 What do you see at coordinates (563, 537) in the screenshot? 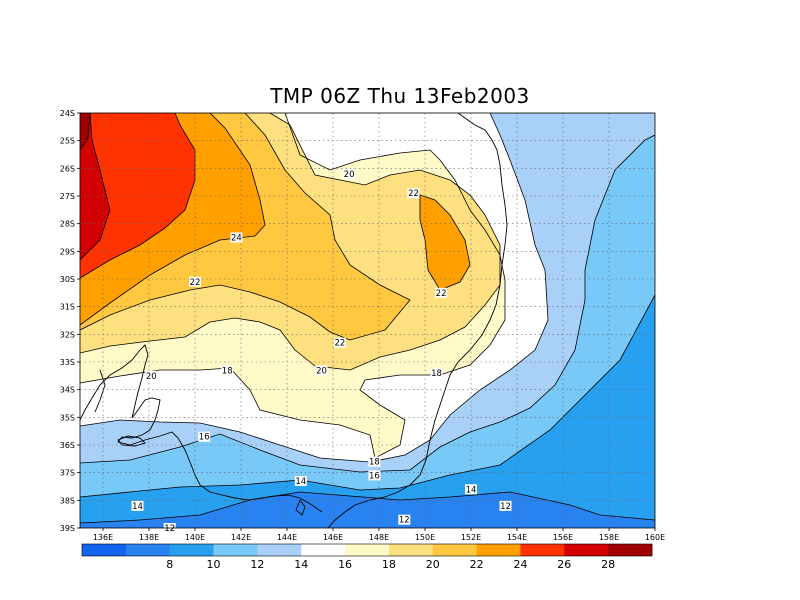
I see `lon-label: 156E` at bounding box center [563, 537].